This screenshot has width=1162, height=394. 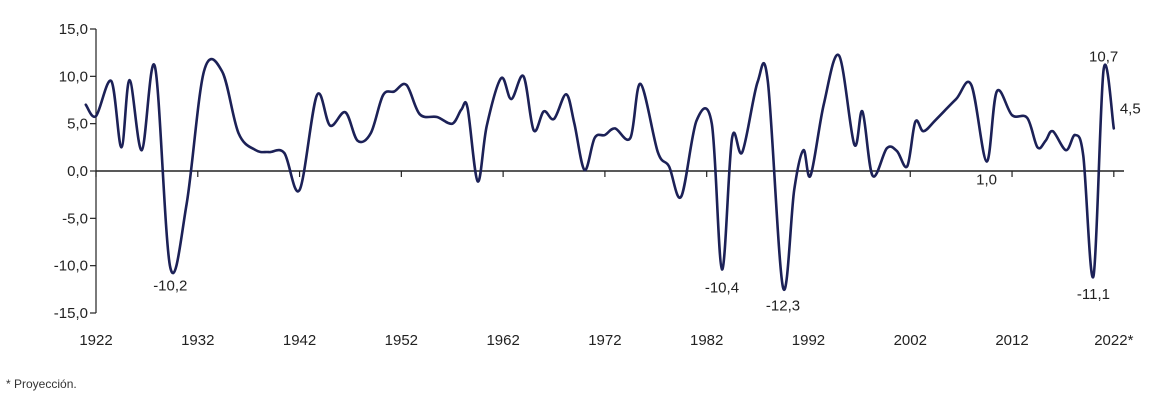 What do you see at coordinates (401, 340) in the screenshot?
I see `x-tick-label: 1952` at bounding box center [401, 340].